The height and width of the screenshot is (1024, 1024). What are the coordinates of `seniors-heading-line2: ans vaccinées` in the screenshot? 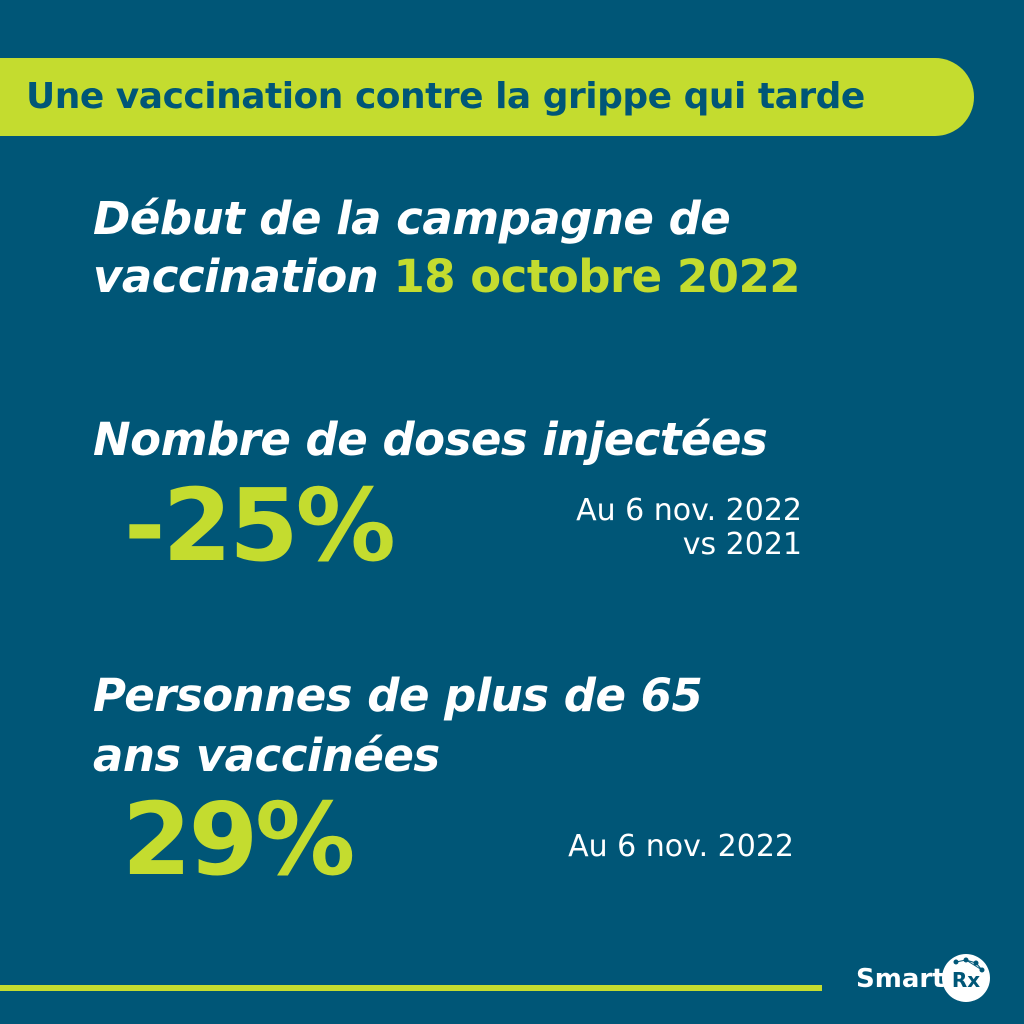 It's located at (266, 755).